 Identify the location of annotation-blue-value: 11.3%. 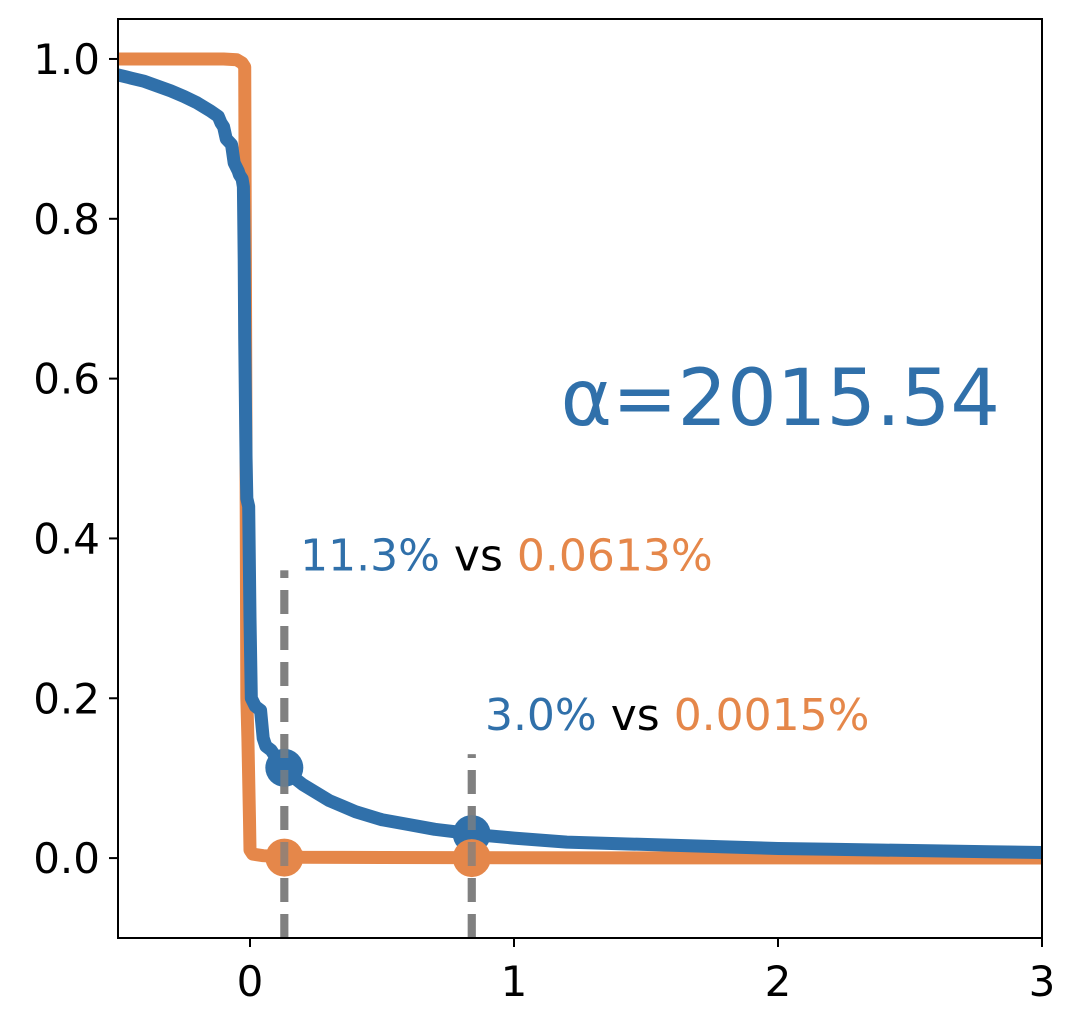
(370, 555).